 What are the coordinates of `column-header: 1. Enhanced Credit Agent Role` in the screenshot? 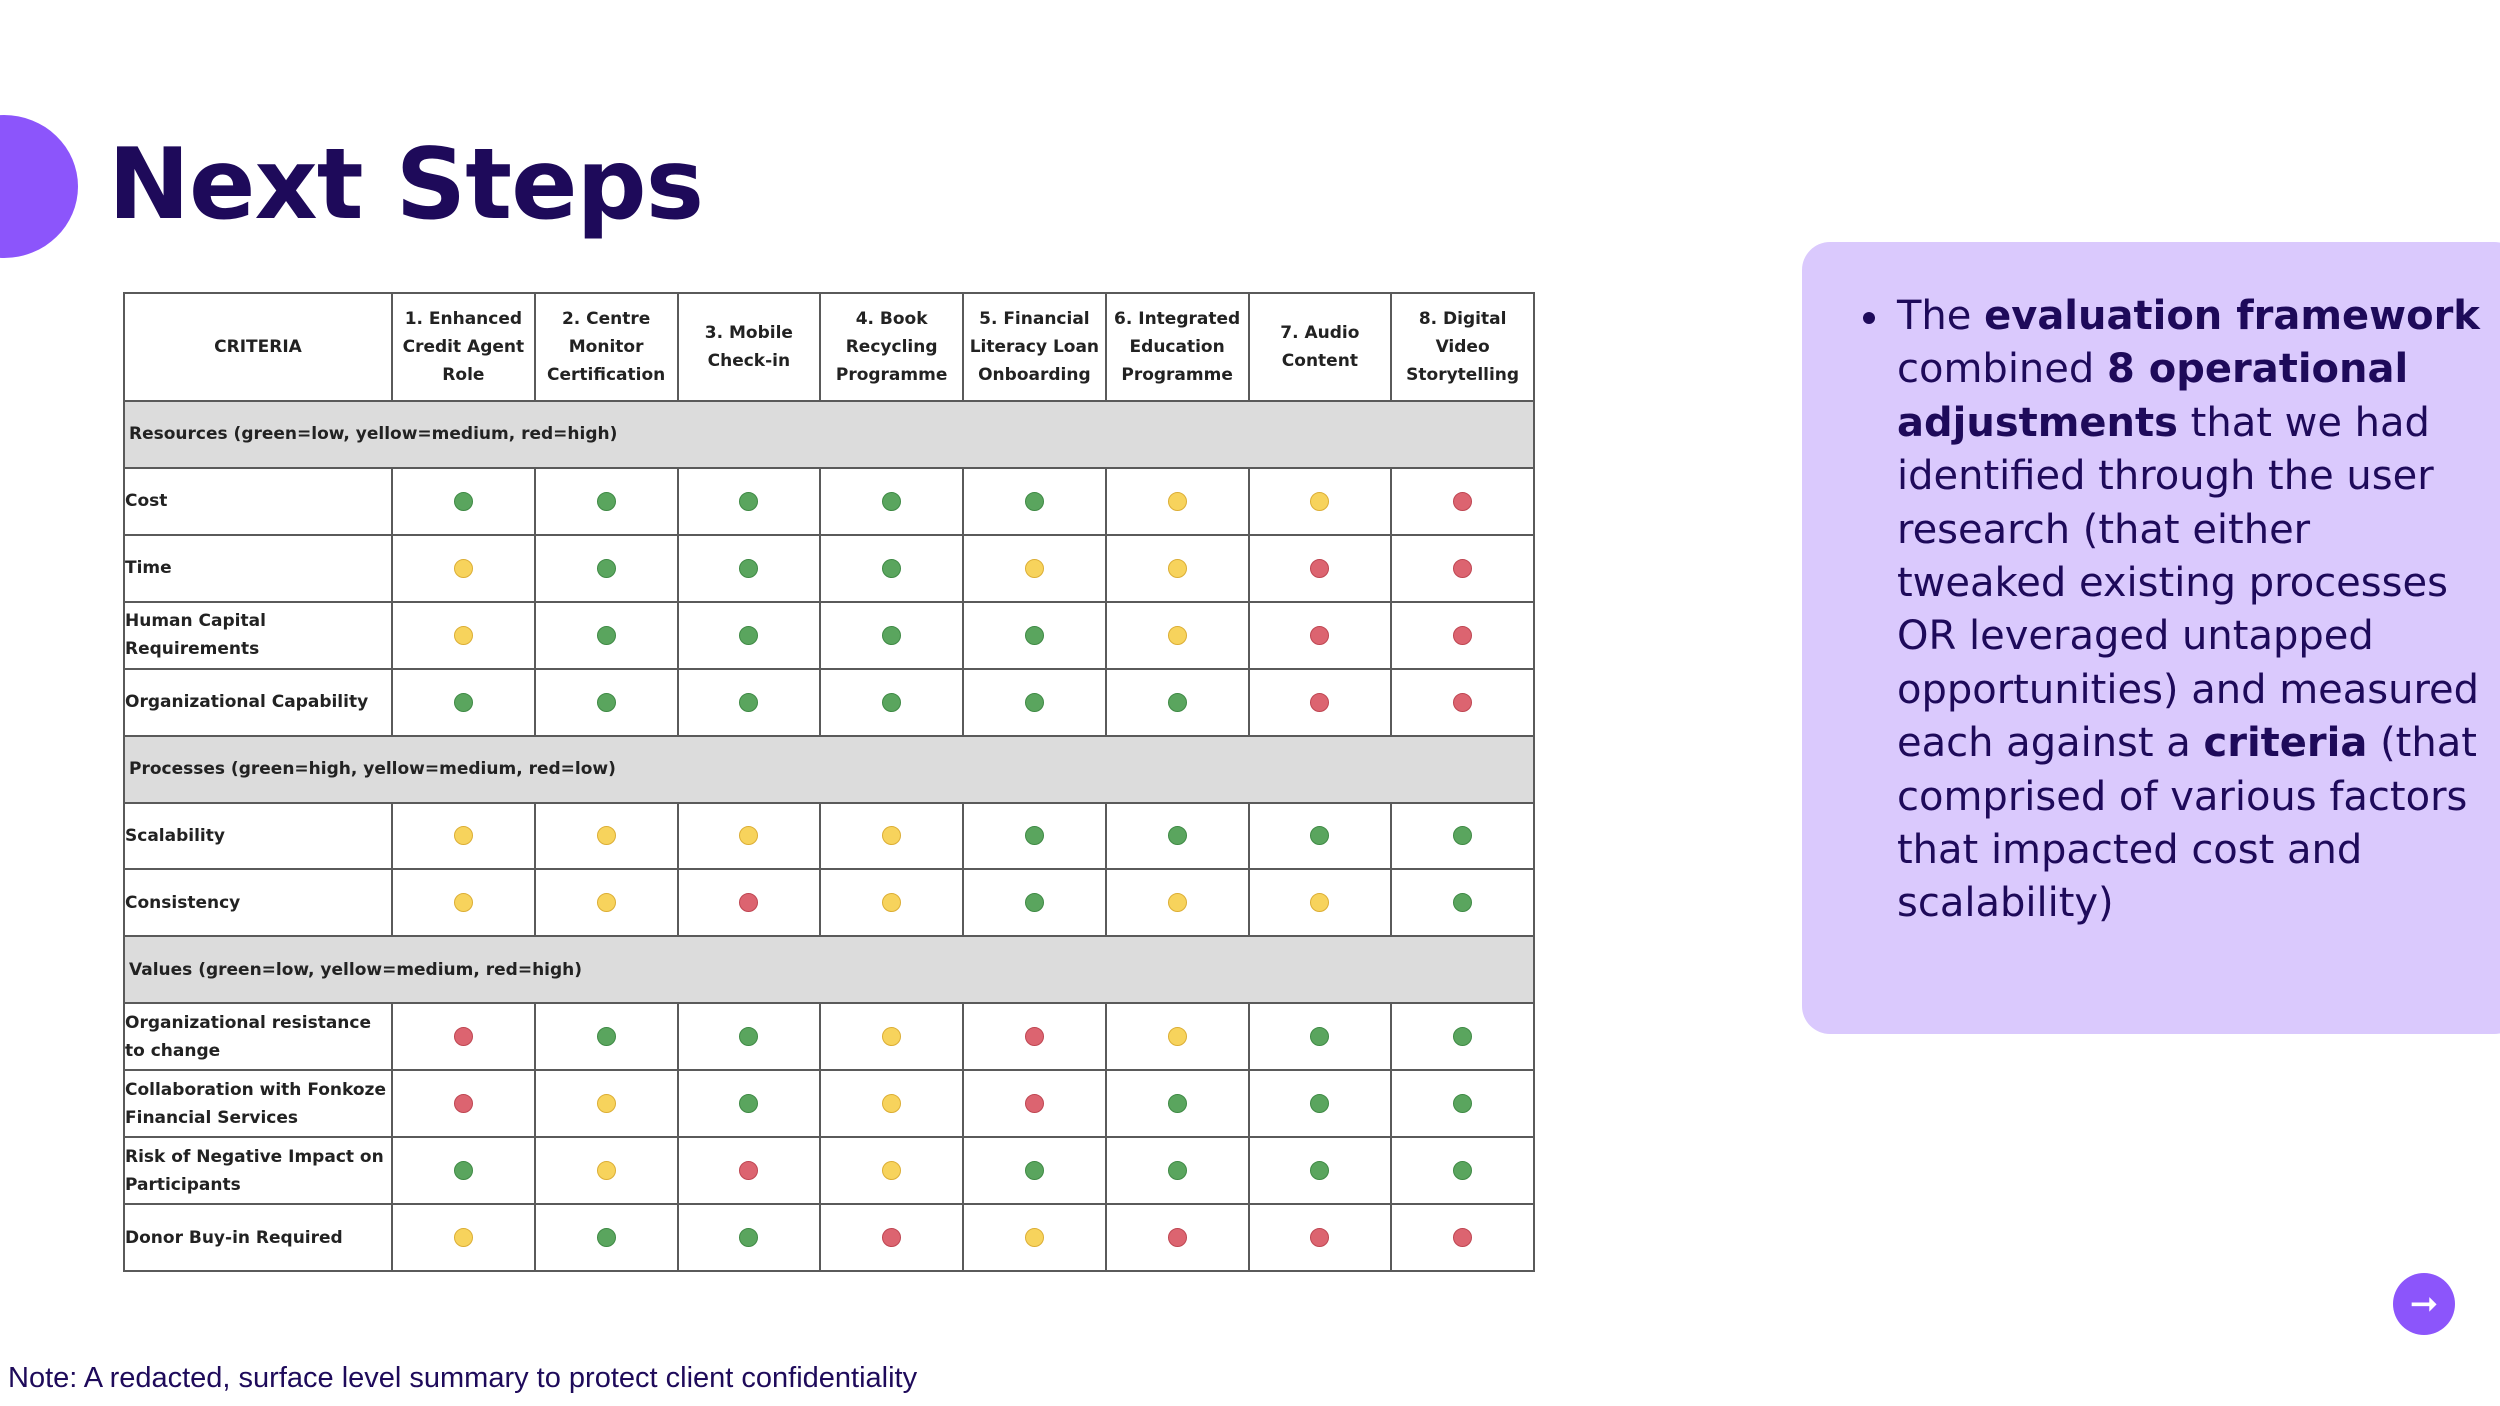 It's located at (463, 347).